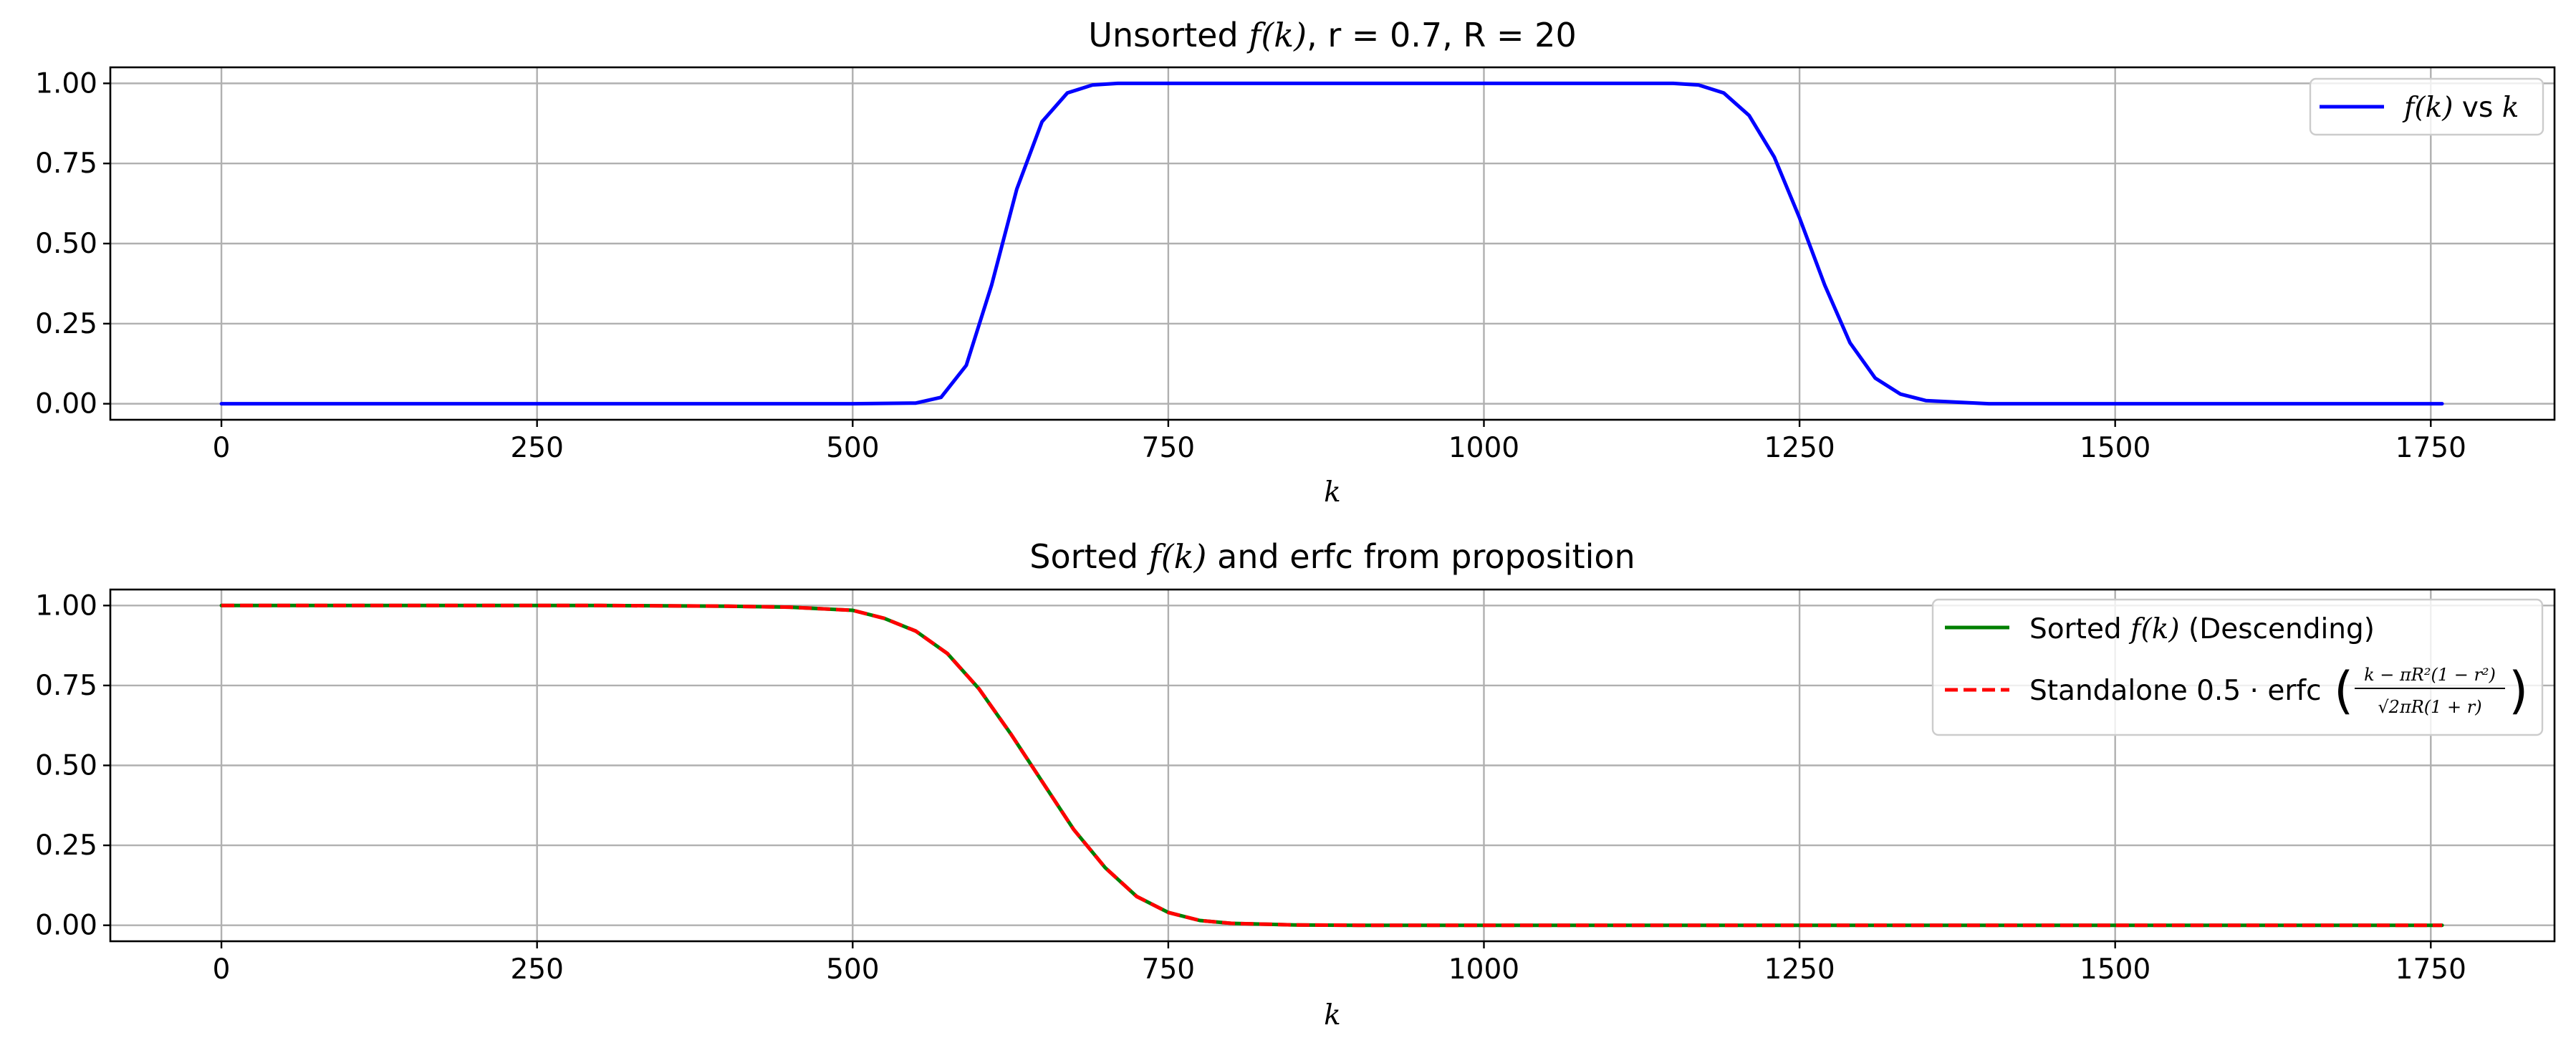 The height and width of the screenshot is (1053, 2576). I want to click on formula-numerator: k − πR²(1 − r²), so click(2430, 675).